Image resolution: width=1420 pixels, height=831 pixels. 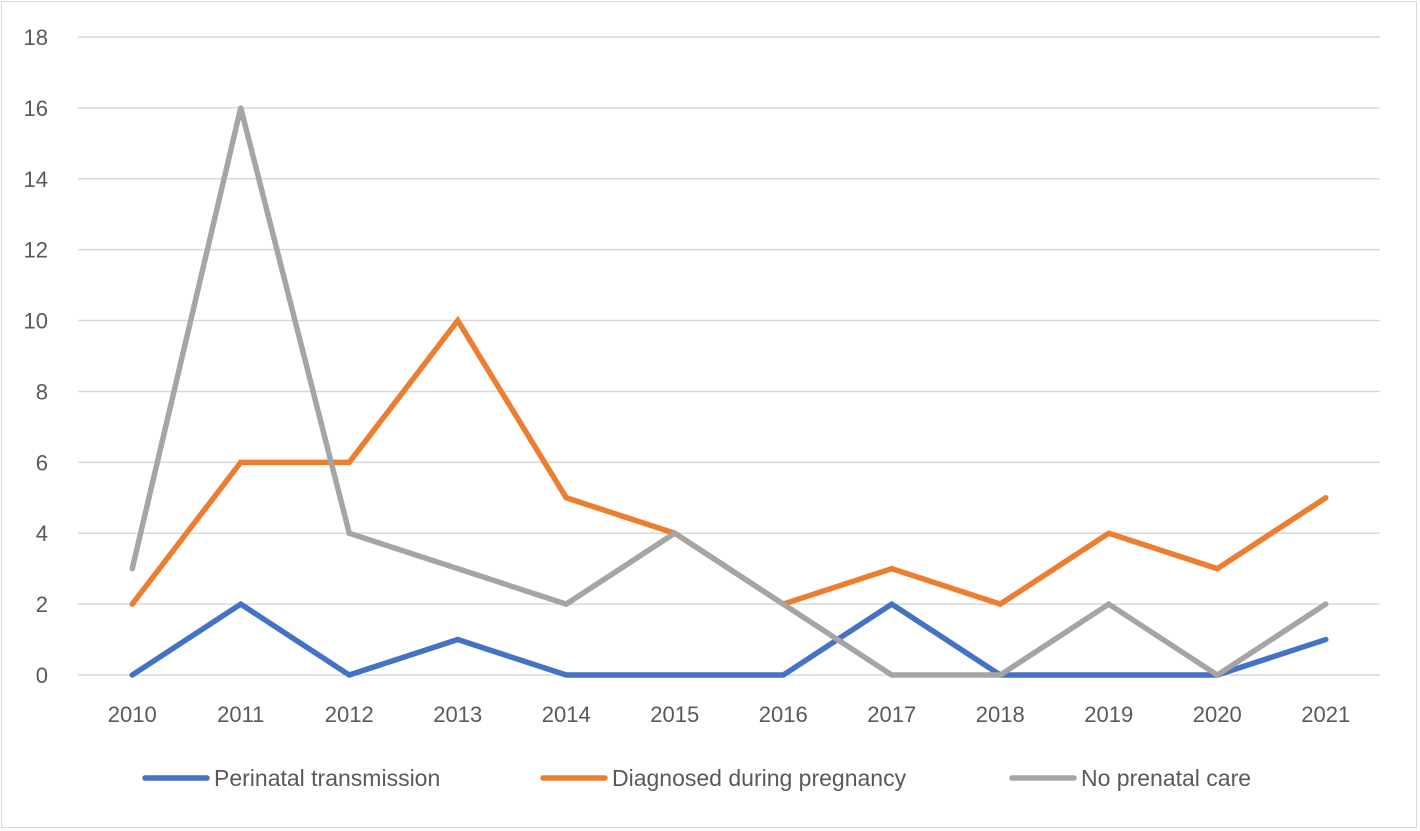 I want to click on y-tick-label: 4, so click(x=42, y=533).